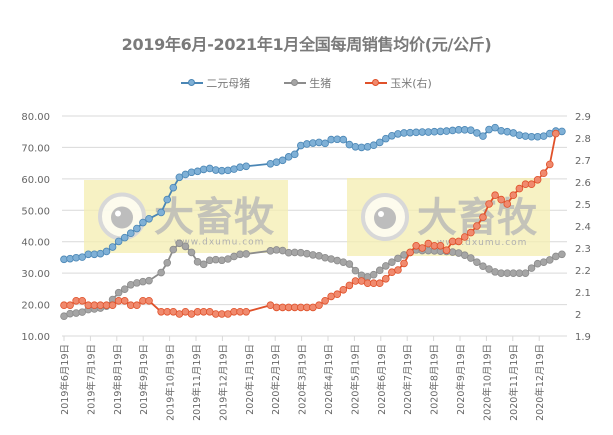 The height and width of the screenshot is (435, 613). What do you see at coordinates (398, 83) in the screenshot?
I see `legend-item-corn: 玉米(右)` at bounding box center [398, 83].